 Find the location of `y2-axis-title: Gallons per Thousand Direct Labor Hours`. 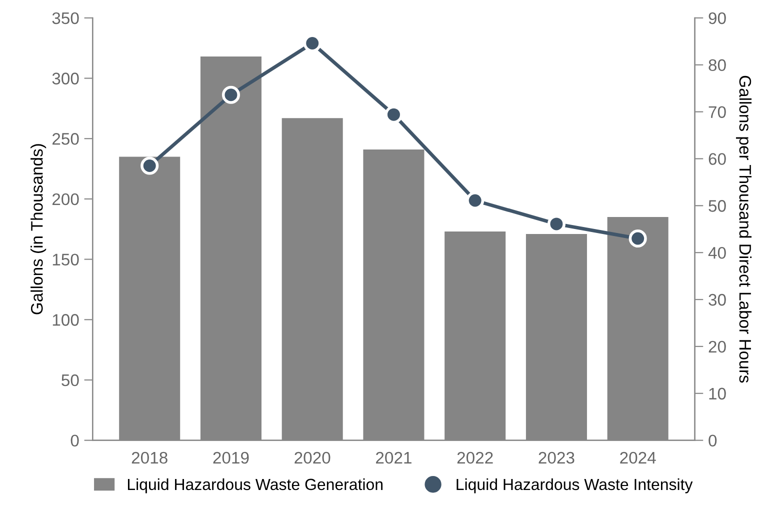

y2-axis-title: Gallons per Thousand Direct Labor Hours is located at coordinates (744, 229).